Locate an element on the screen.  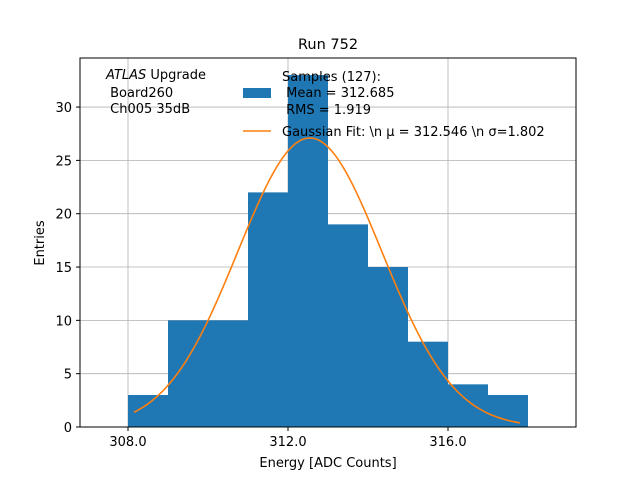
legend-samples-line-1: Samples (127): is located at coordinates (331, 77).